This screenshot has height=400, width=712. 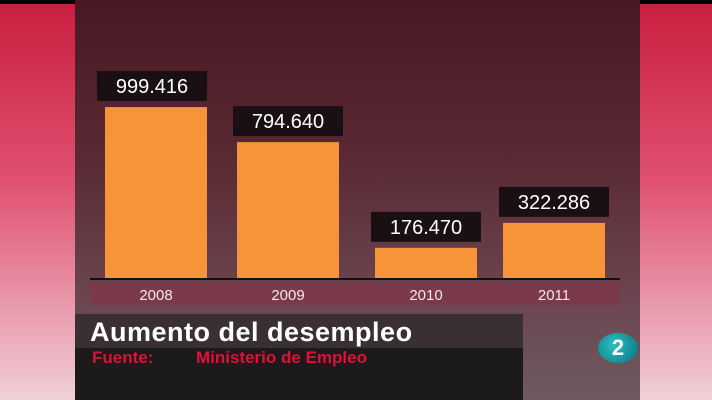 What do you see at coordinates (288, 210) in the screenshot?
I see `bar-2009` at bounding box center [288, 210].